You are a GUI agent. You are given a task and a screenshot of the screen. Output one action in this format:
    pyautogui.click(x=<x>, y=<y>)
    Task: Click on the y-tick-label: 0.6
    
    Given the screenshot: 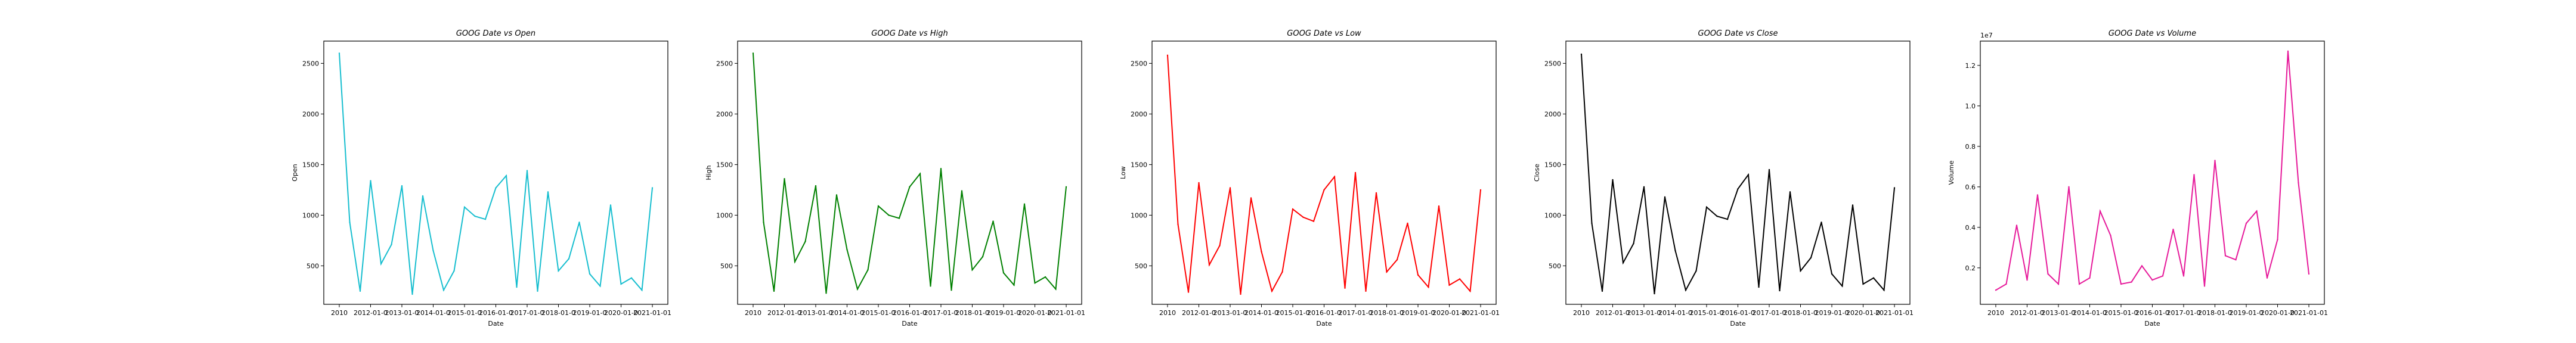 What is the action you would take?
    pyautogui.click(x=1971, y=187)
    